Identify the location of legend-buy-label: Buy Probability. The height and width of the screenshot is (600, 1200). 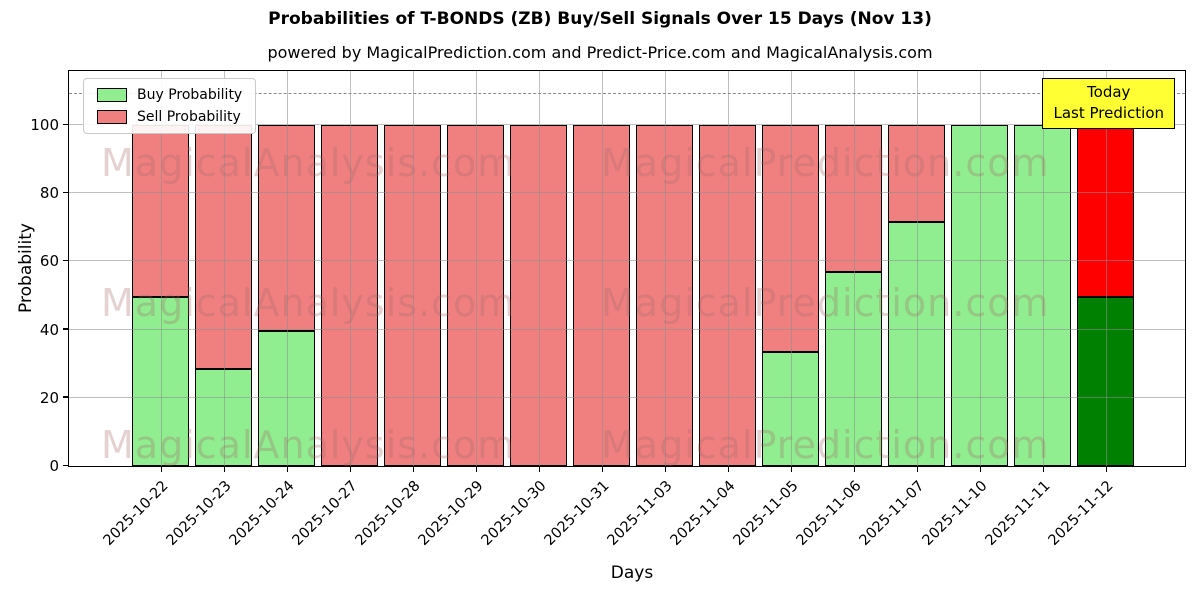
(190, 95).